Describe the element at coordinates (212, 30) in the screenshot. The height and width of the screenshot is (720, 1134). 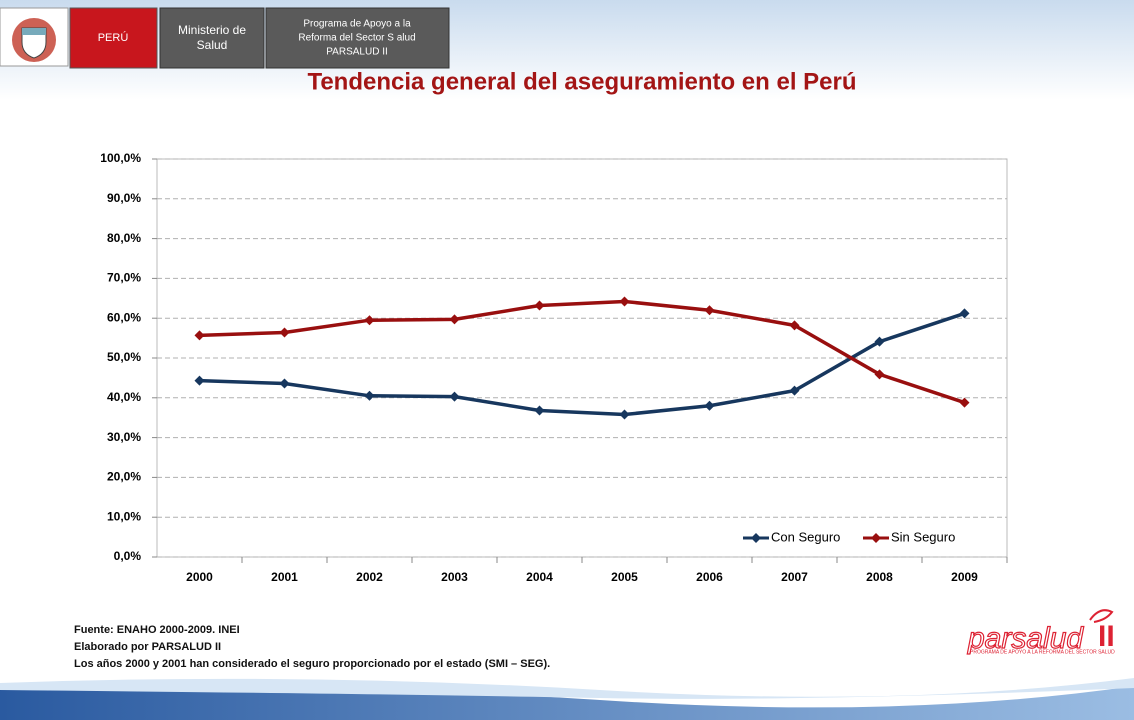
I see `ministry-label: Ministerio de` at that location.